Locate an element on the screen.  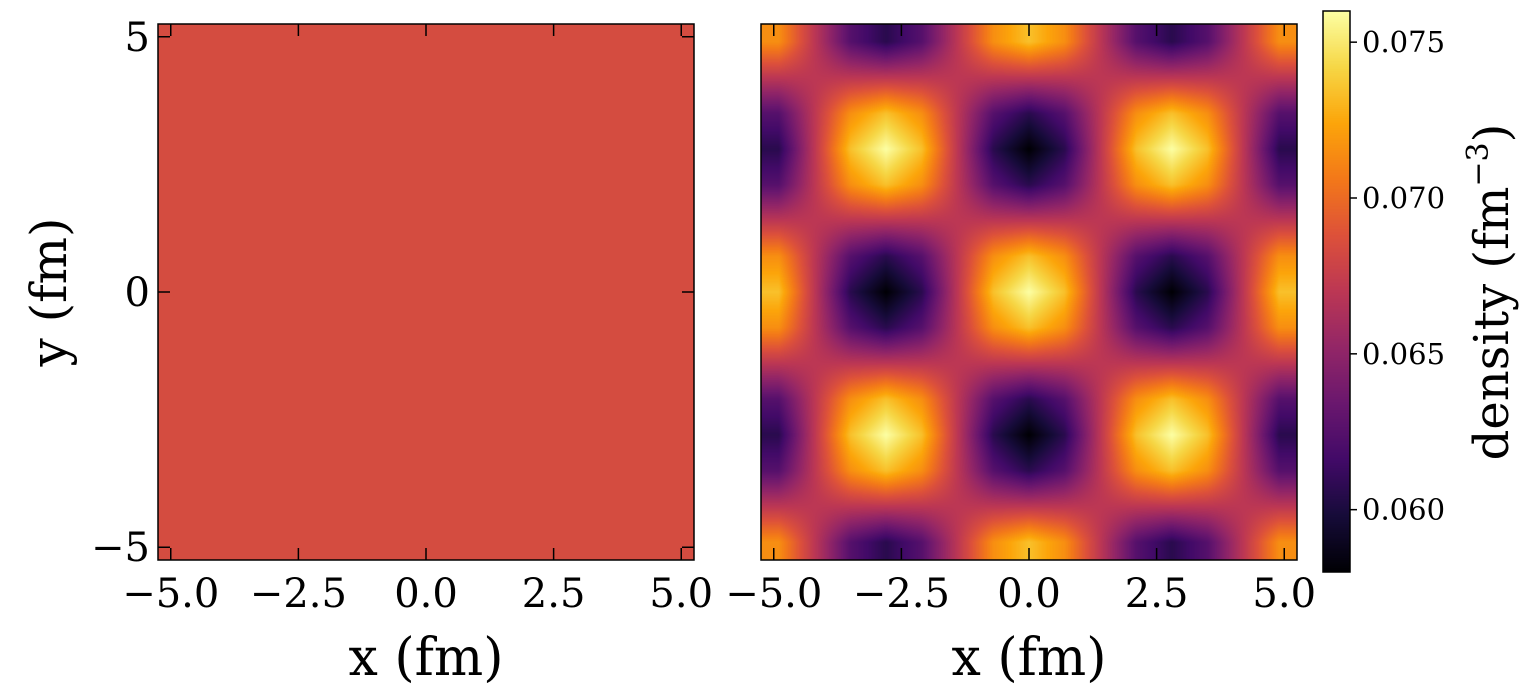
left-xtick-label: 0.0 is located at coordinates (426, 594).